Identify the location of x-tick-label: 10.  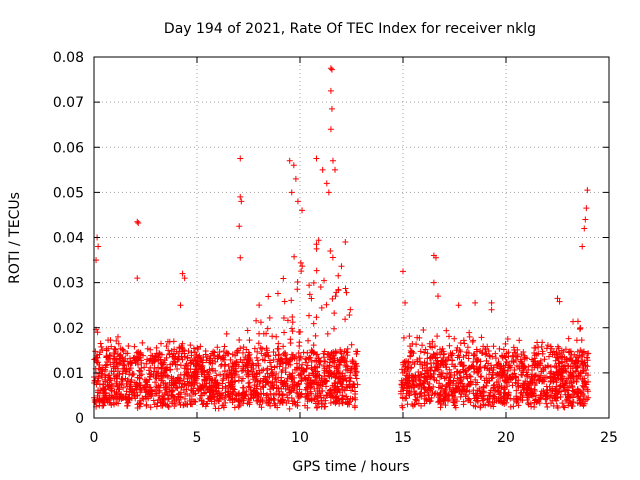
(300, 438).